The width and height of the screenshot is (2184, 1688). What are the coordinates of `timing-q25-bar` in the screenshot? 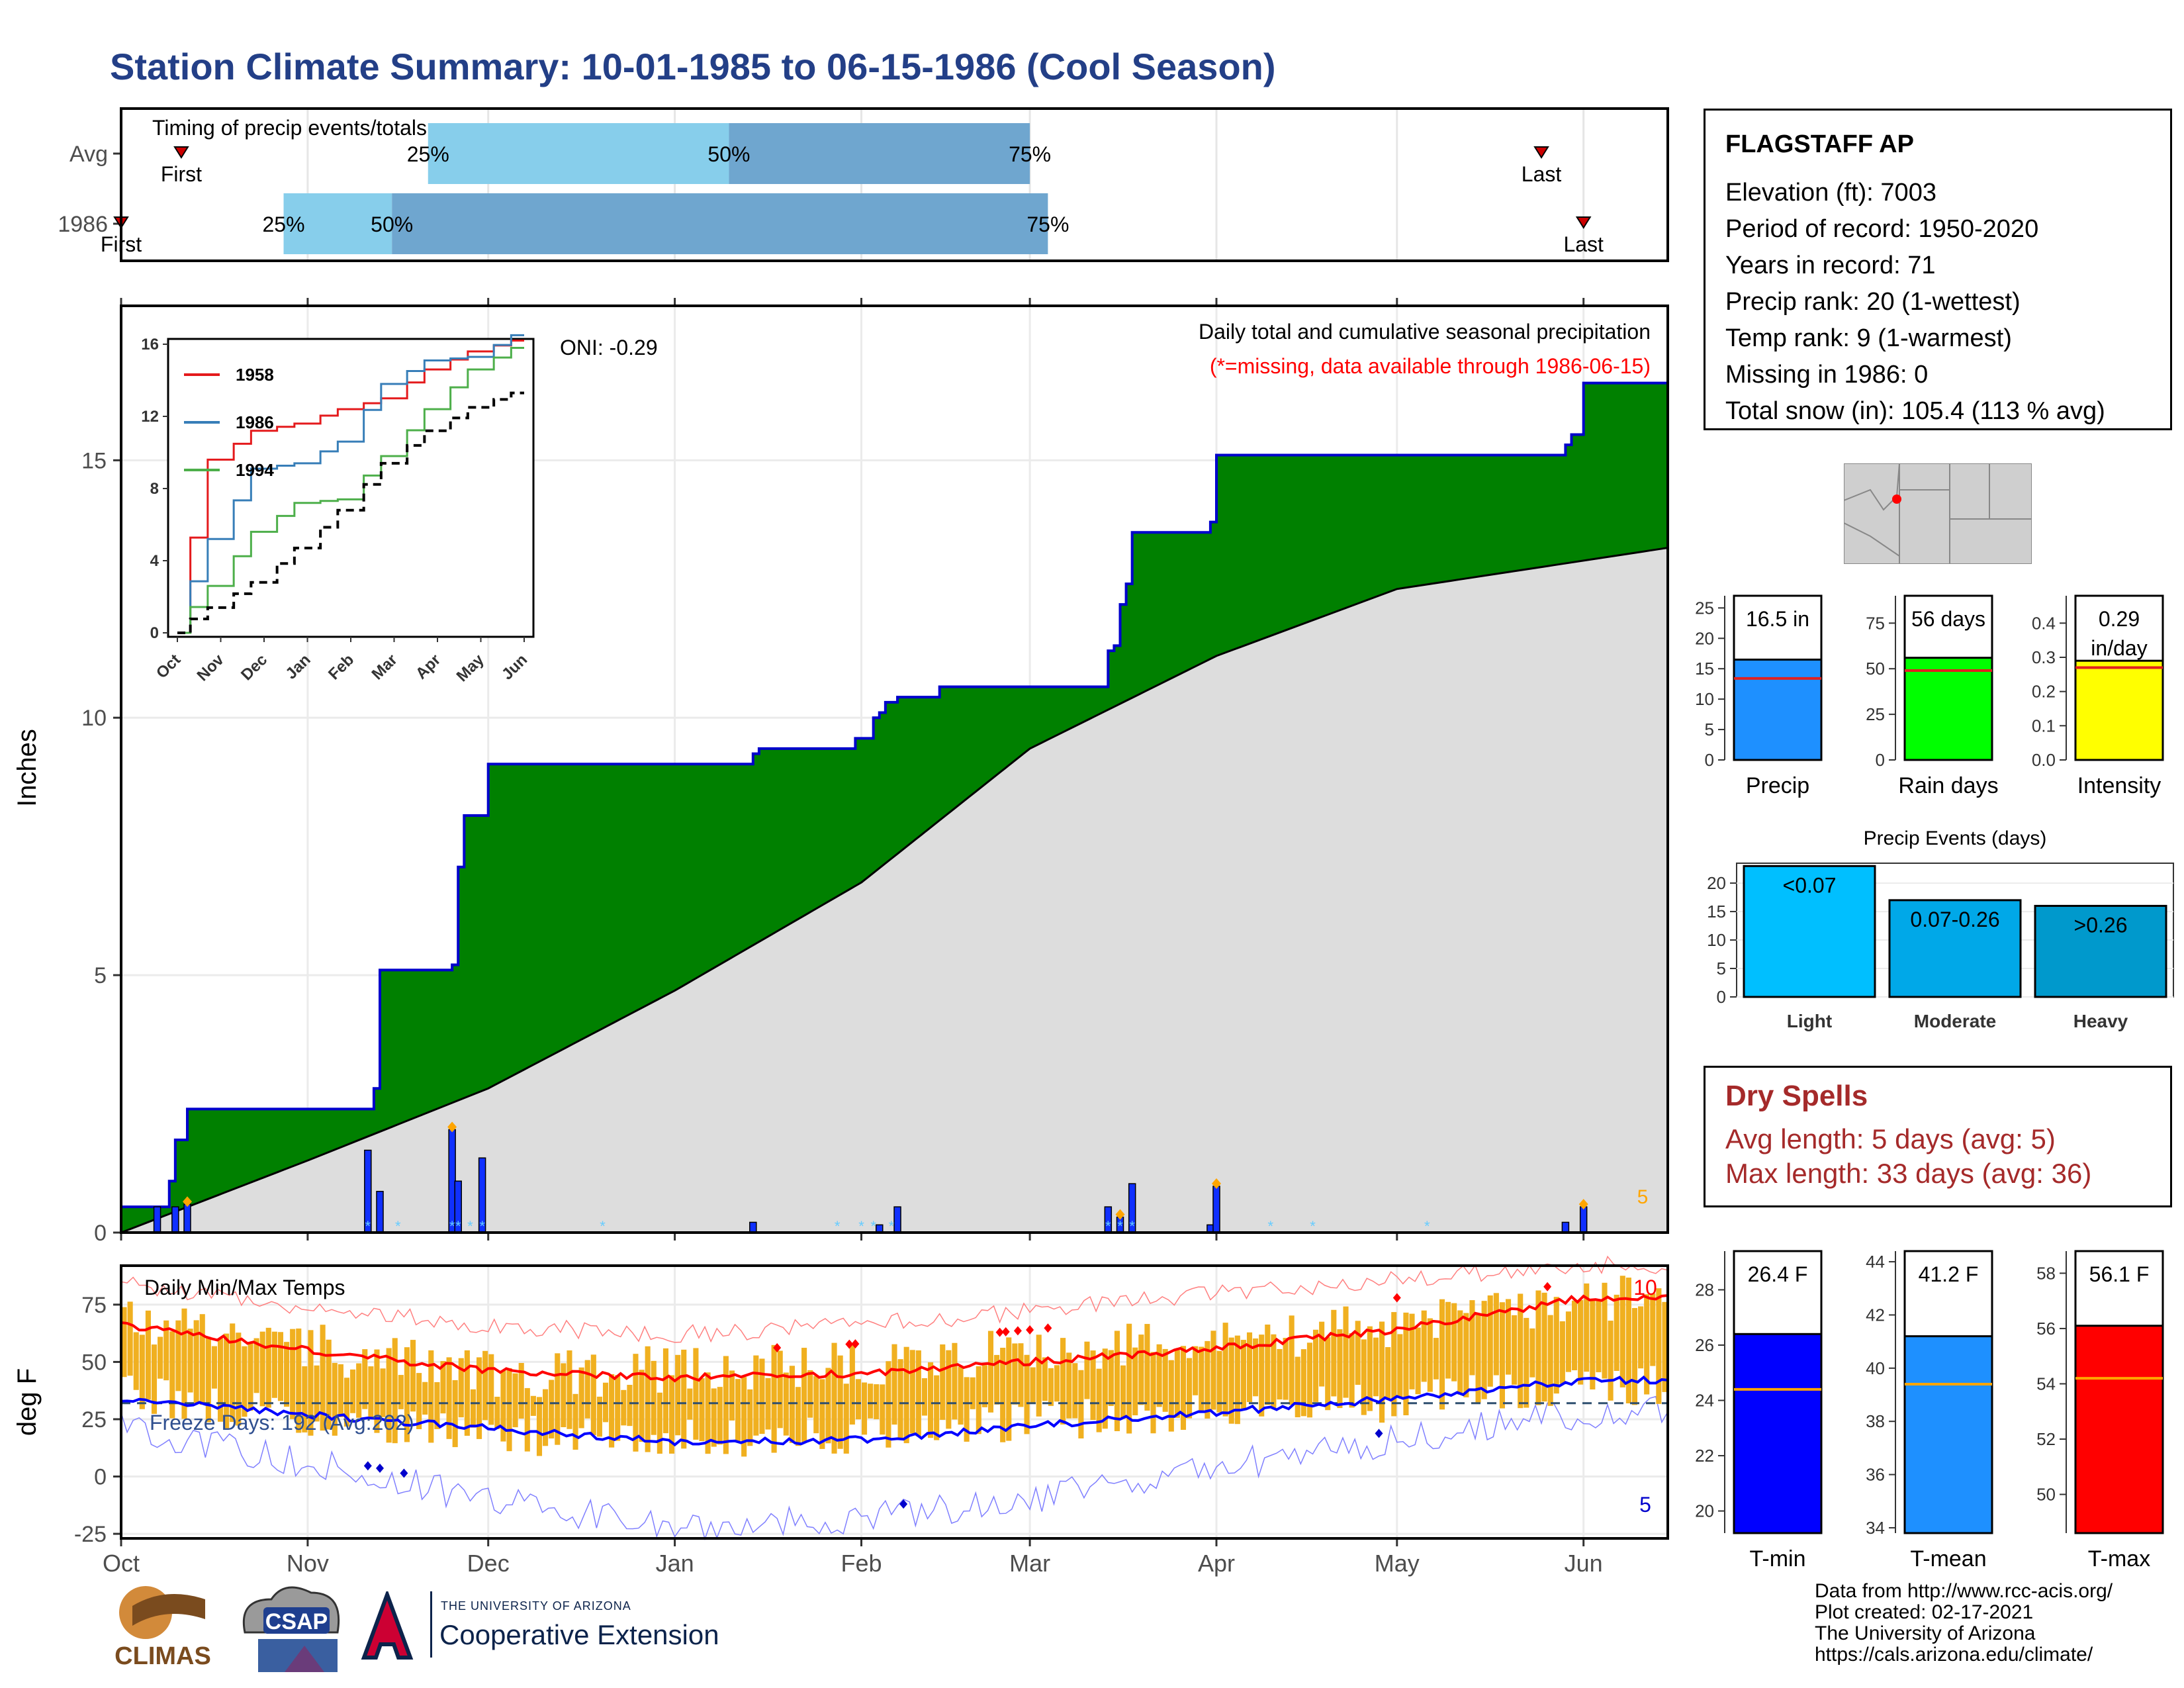 It's located at (337, 223).